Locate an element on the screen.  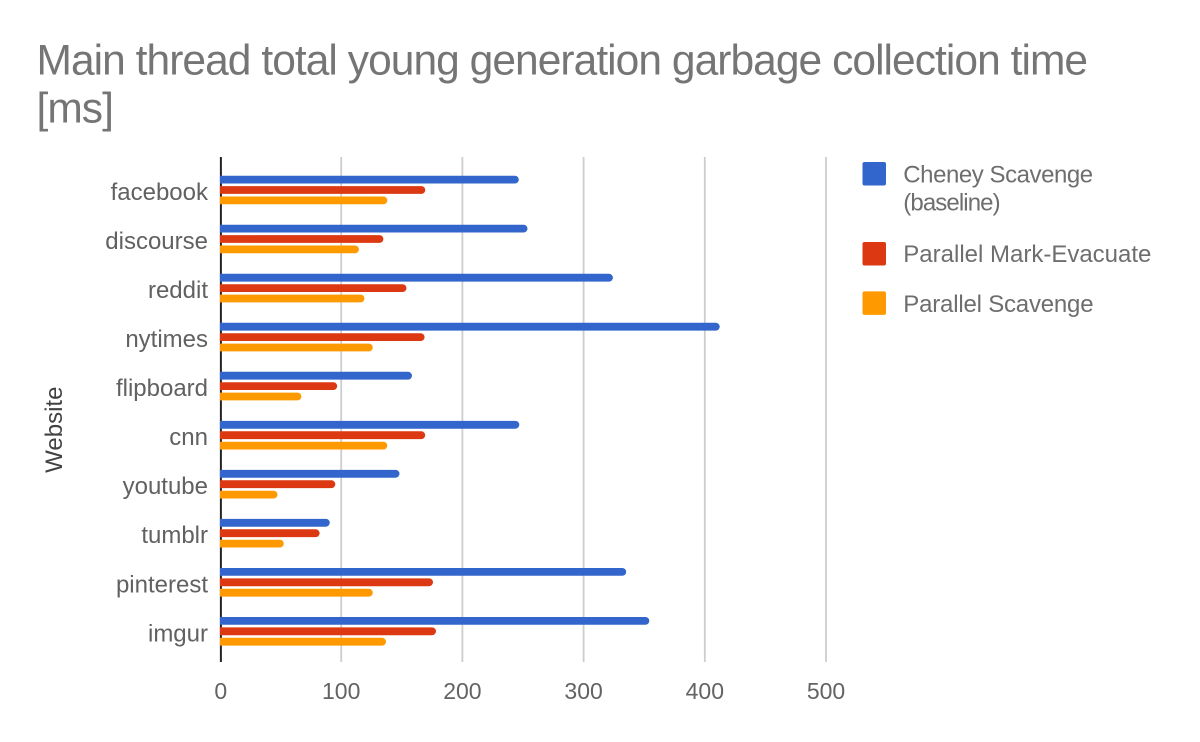
svg-text: tumblr is located at coordinates (174, 535).